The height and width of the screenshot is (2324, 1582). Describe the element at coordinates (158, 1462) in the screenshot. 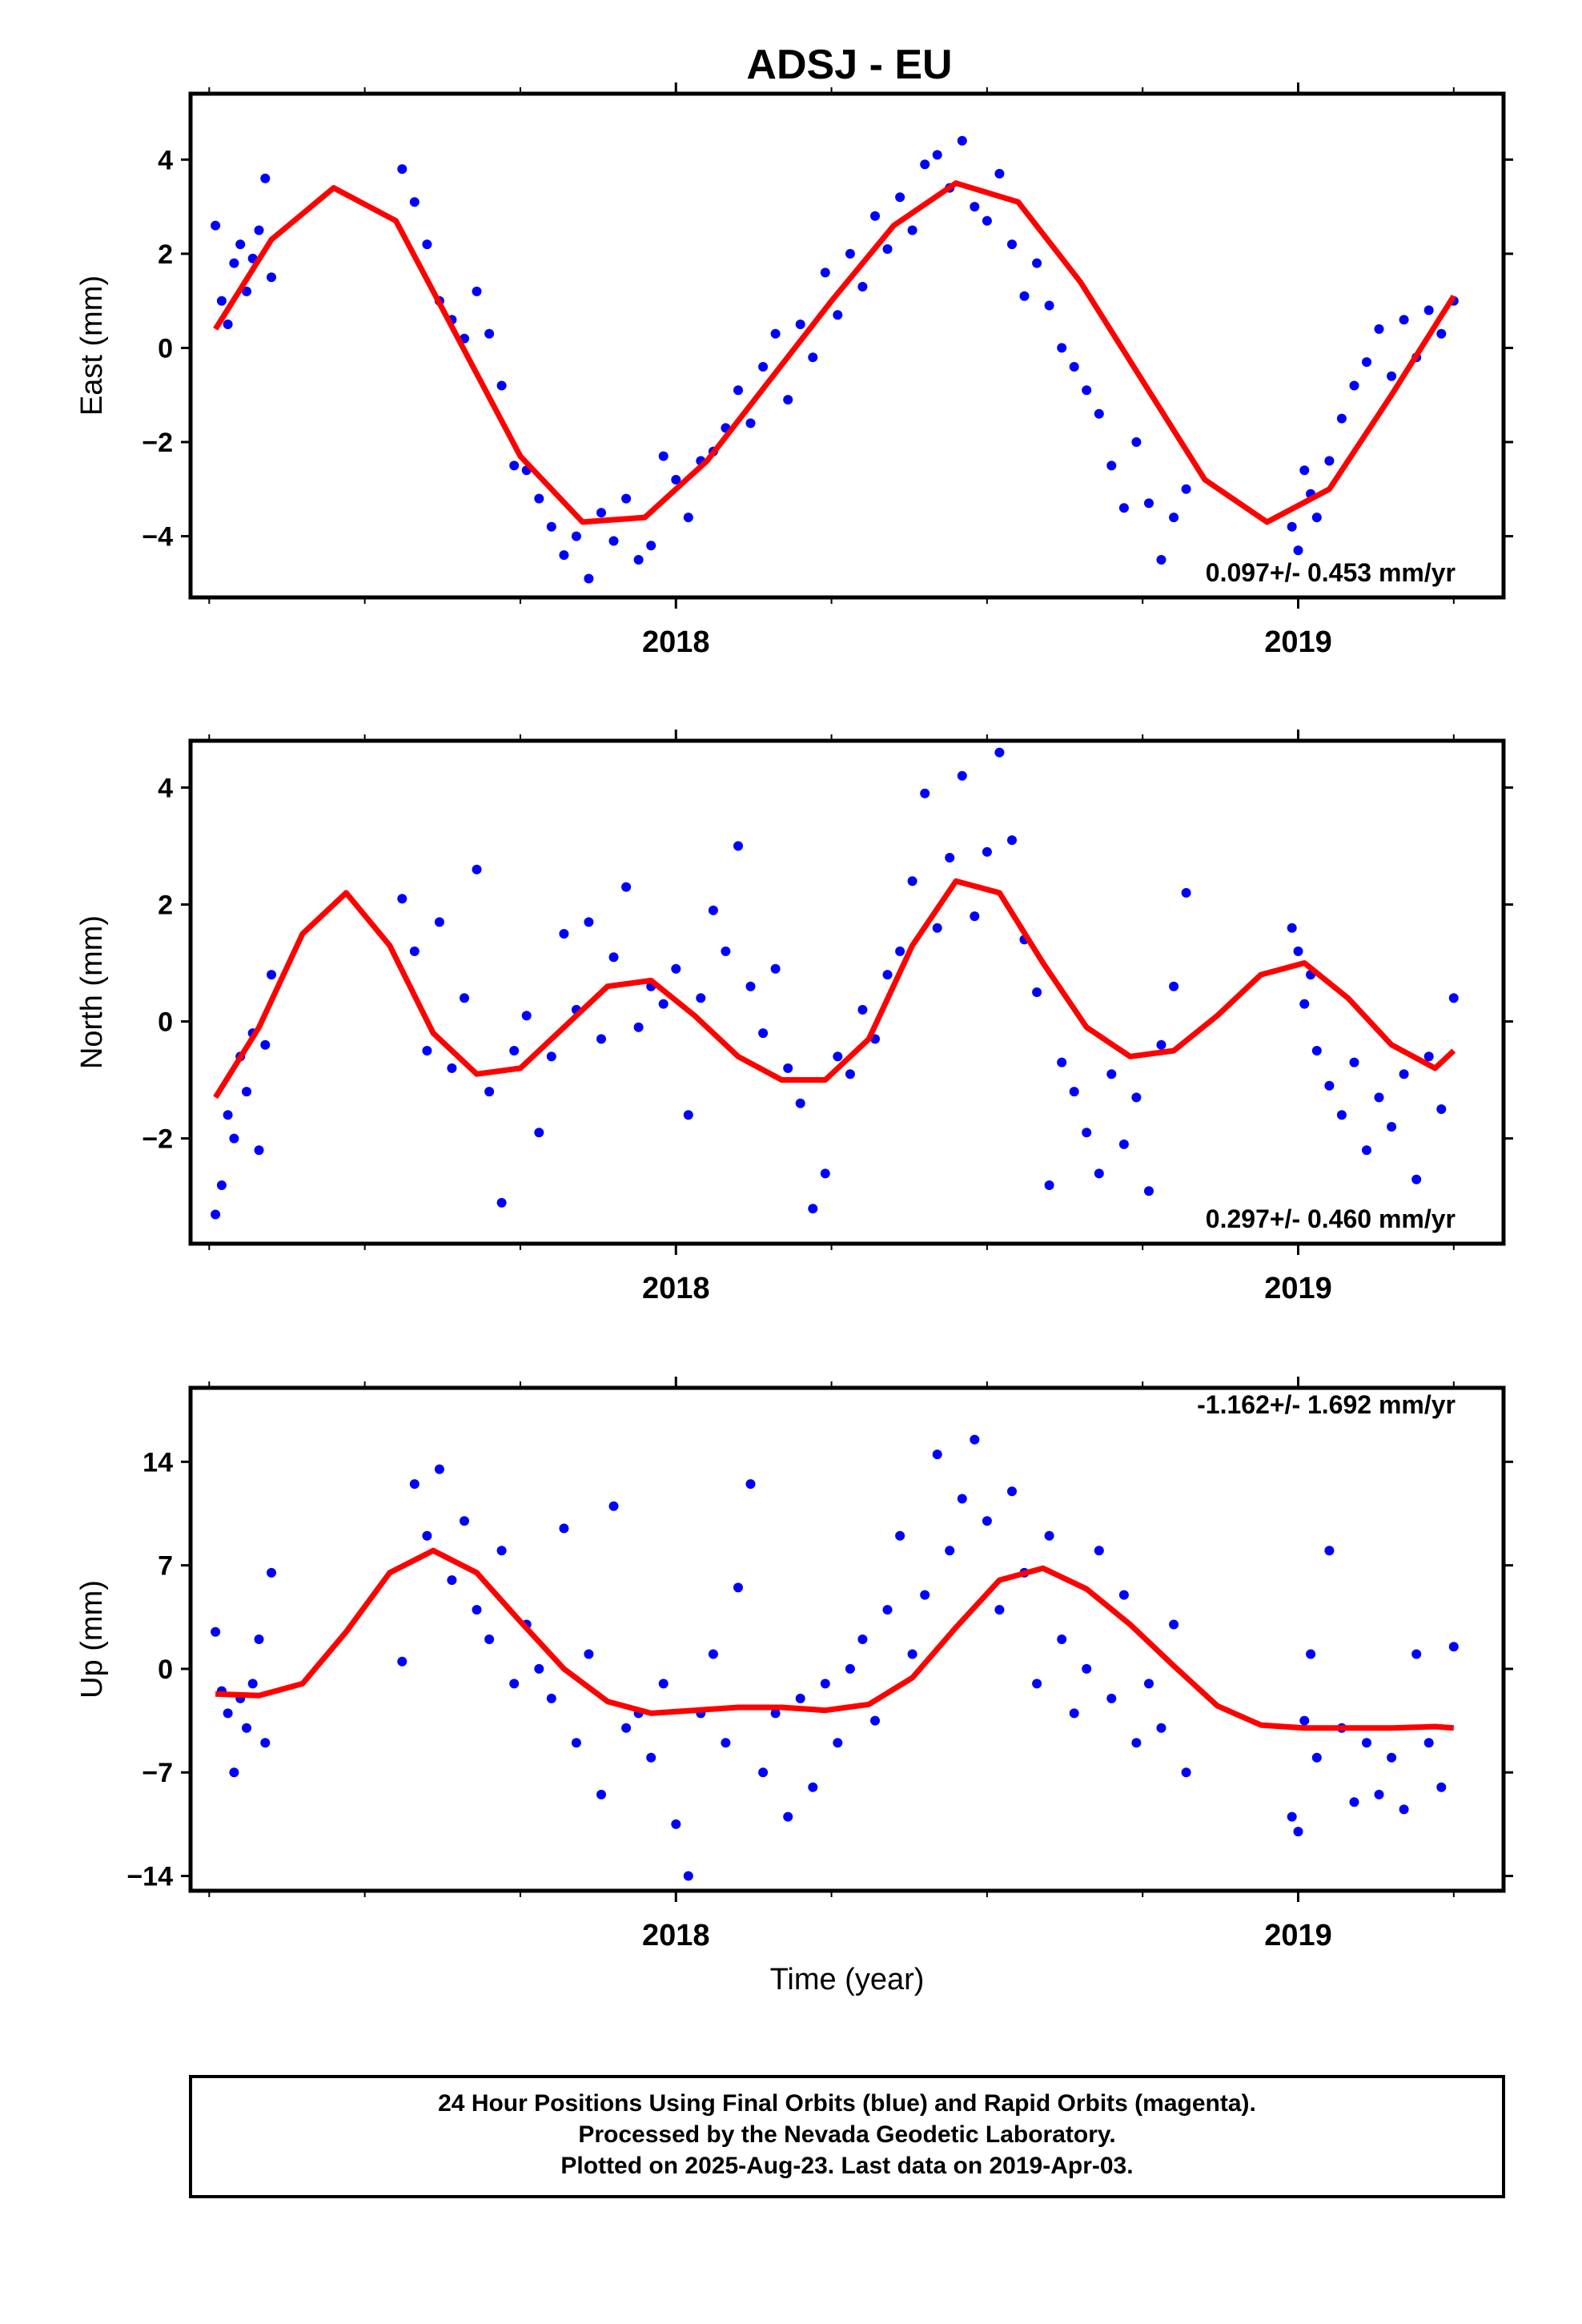

I see `y-tick-label: 14` at that location.